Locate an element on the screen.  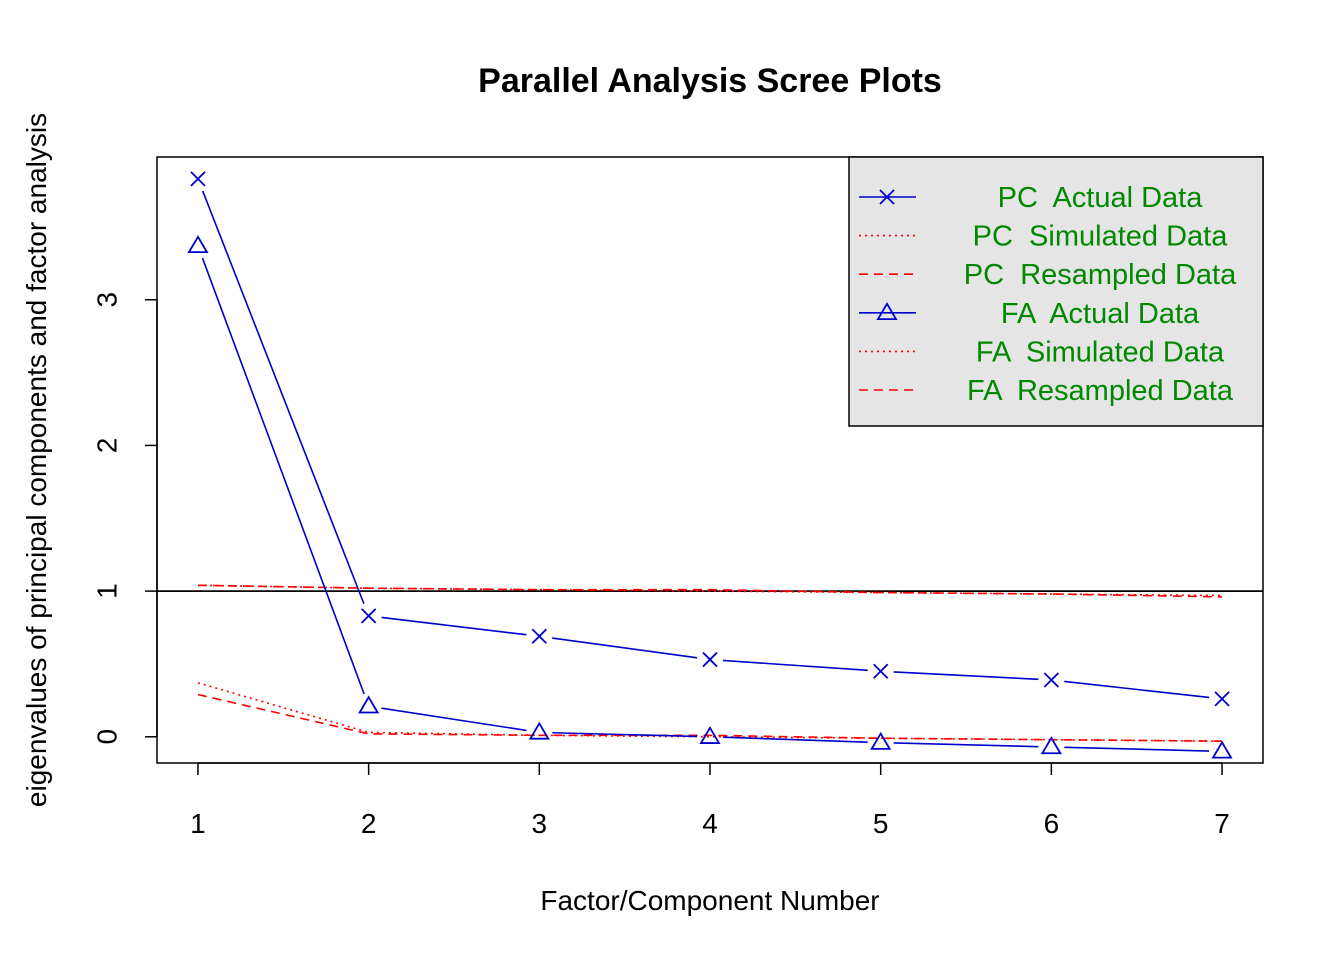
y-tick-label-2: 2 is located at coordinates (107, 446).